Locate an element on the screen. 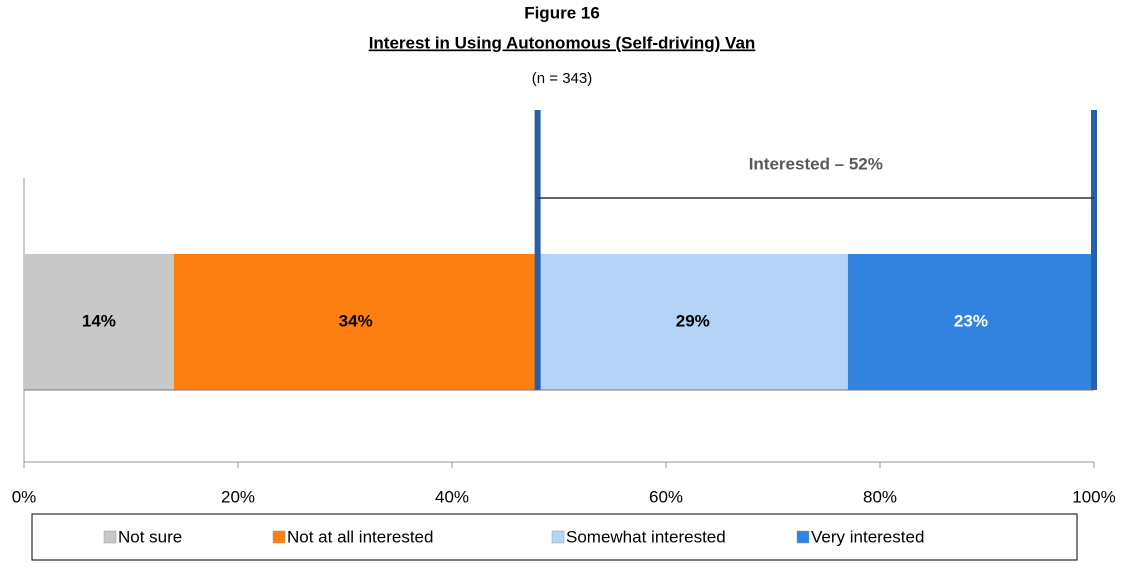 Image resolution: width=1124 pixels, height=580 pixels. value-label: 34% is located at coordinates (356, 320).